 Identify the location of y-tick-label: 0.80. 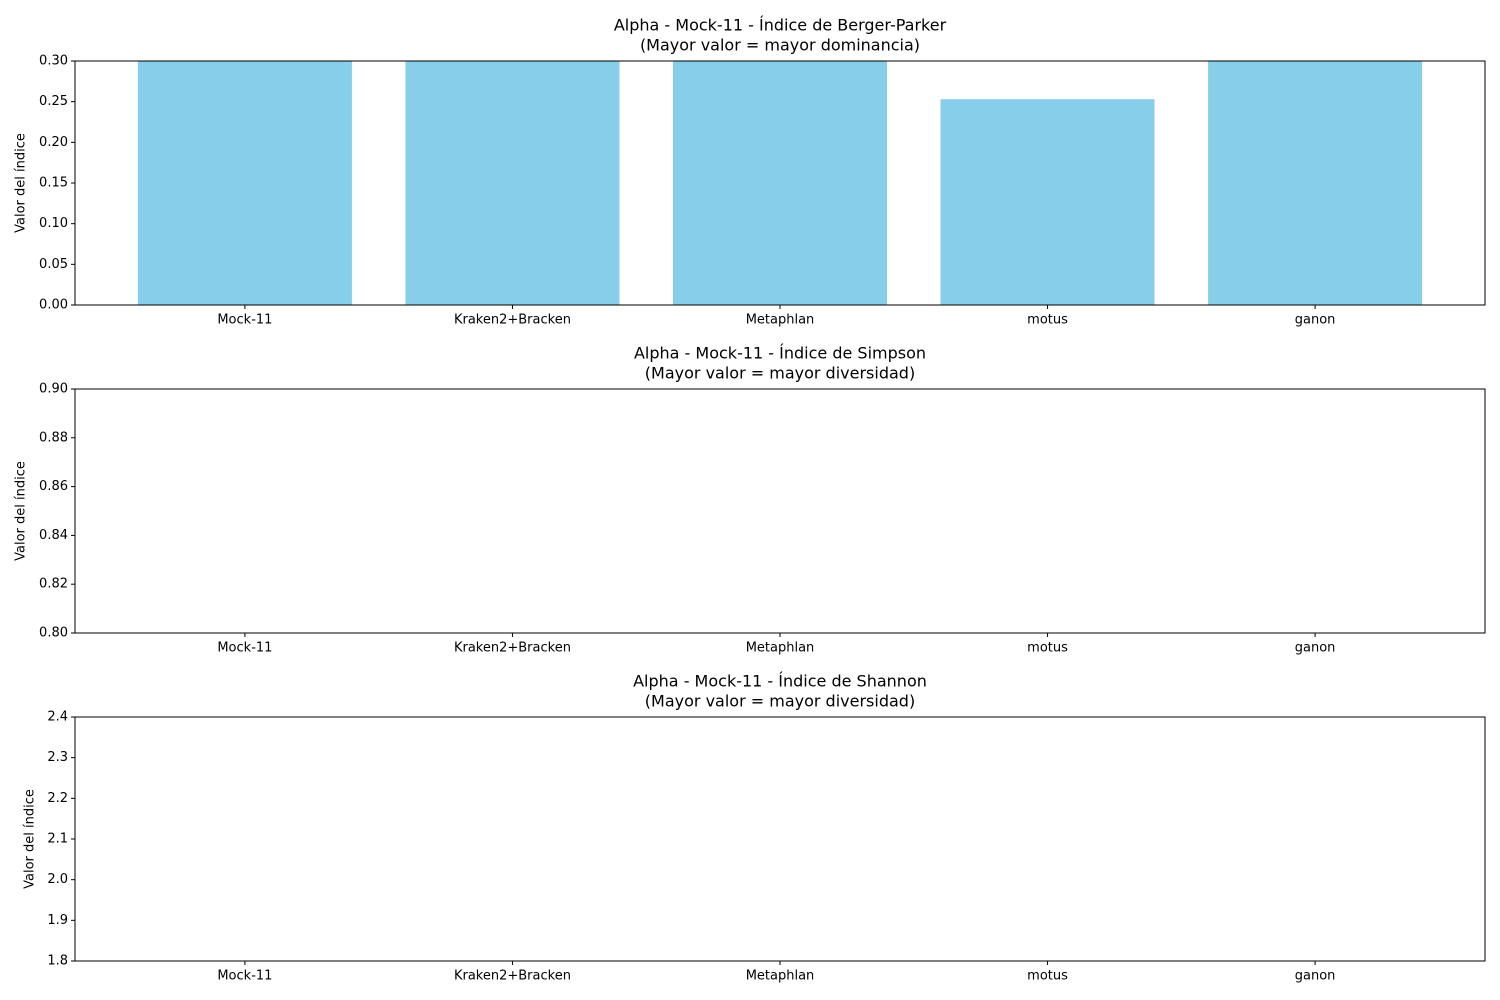
(53, 633).